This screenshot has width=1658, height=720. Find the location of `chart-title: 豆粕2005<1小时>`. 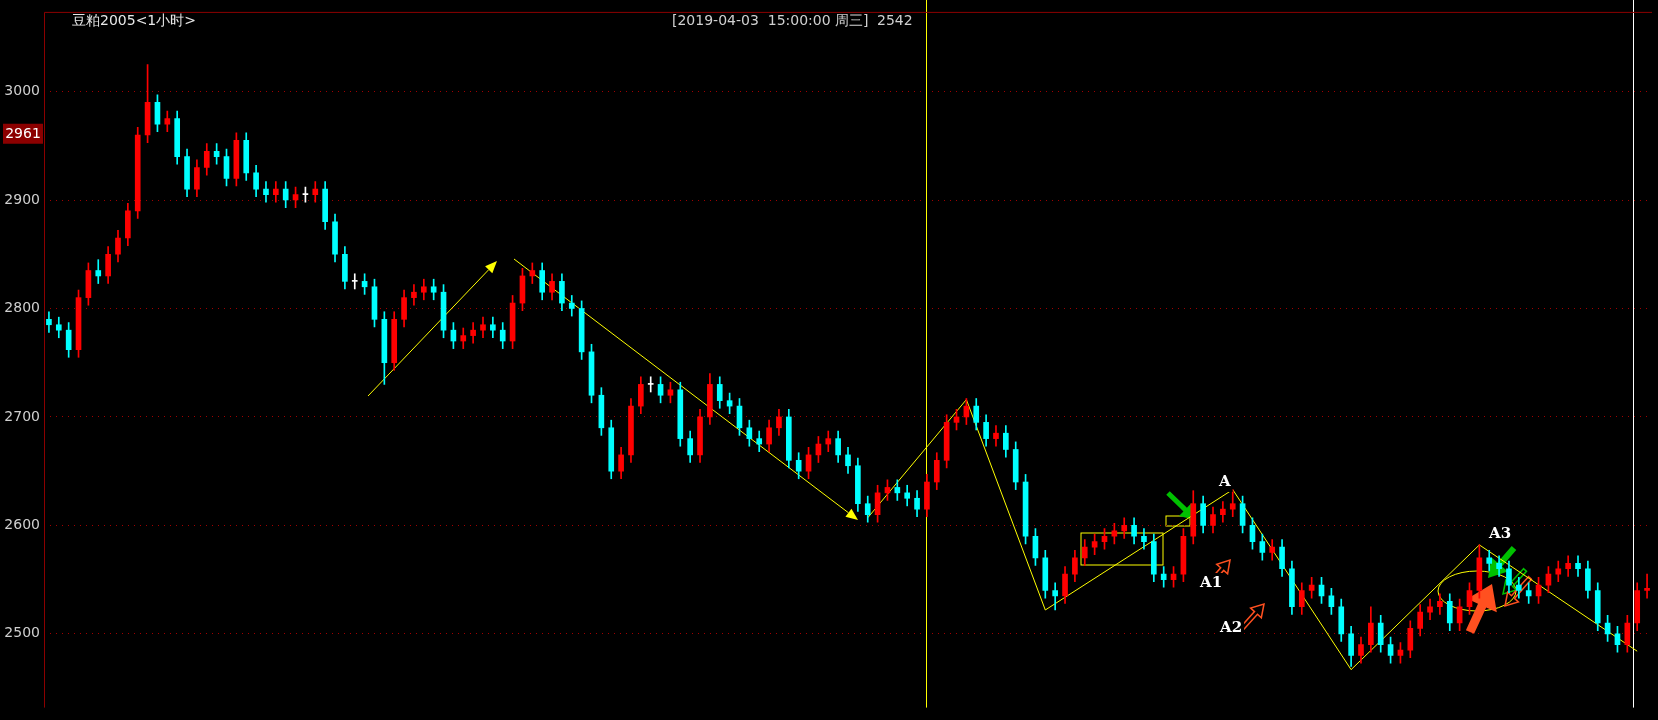

chart-title: 豆粕2005<1小时> is located at coordinates (134, 19).